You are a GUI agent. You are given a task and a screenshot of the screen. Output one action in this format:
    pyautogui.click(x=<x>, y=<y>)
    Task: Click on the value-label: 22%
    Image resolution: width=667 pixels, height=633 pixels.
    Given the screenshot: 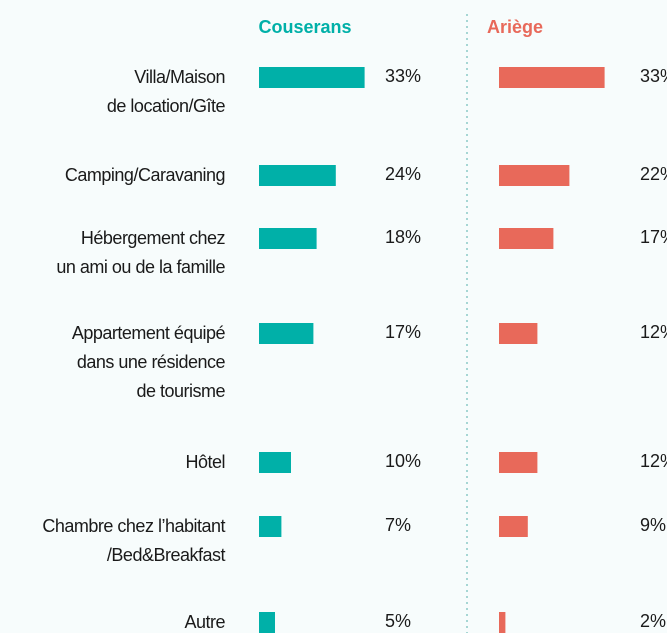 What is the action you would take?
    pyautogui.click(x=653, y=174)
    